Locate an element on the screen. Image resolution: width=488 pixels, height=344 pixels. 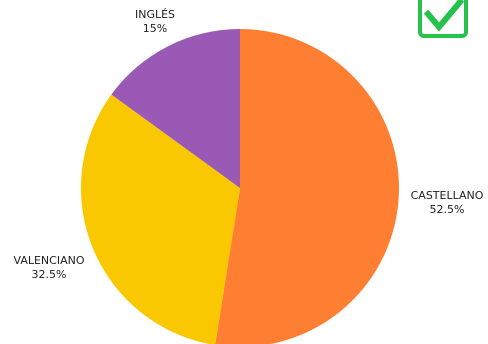
slice-label-value: 15% is located at coordinates (155, 28).